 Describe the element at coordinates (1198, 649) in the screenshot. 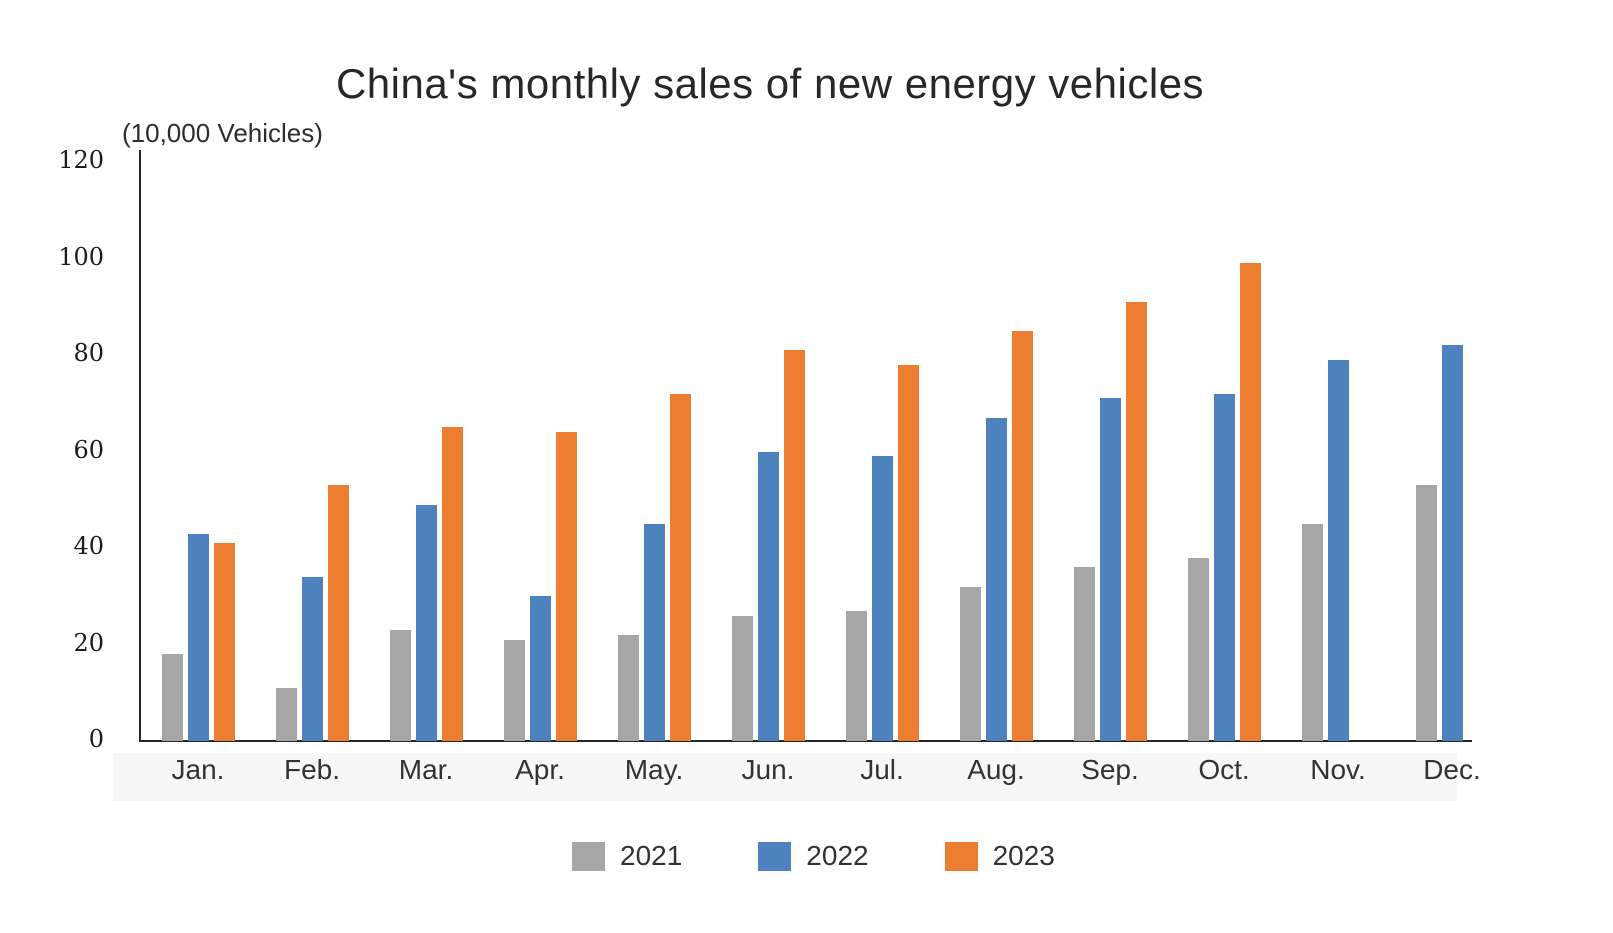

I see `bar-2021-oct` at that location.